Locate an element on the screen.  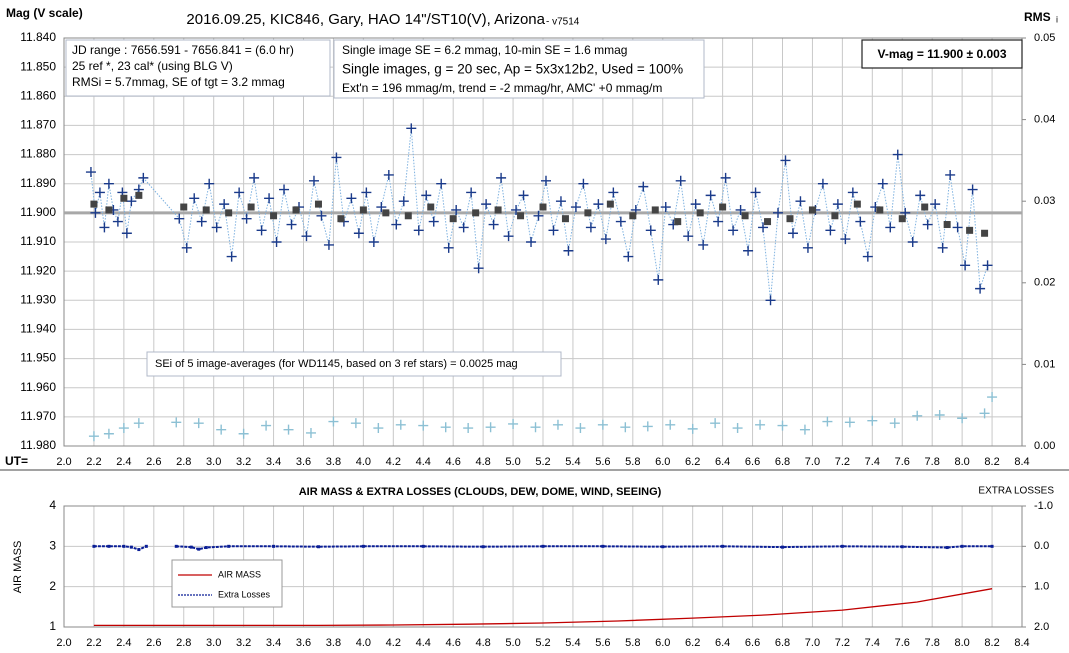
y-axis-label: AIR MASS is located at coordinates (18, 567).